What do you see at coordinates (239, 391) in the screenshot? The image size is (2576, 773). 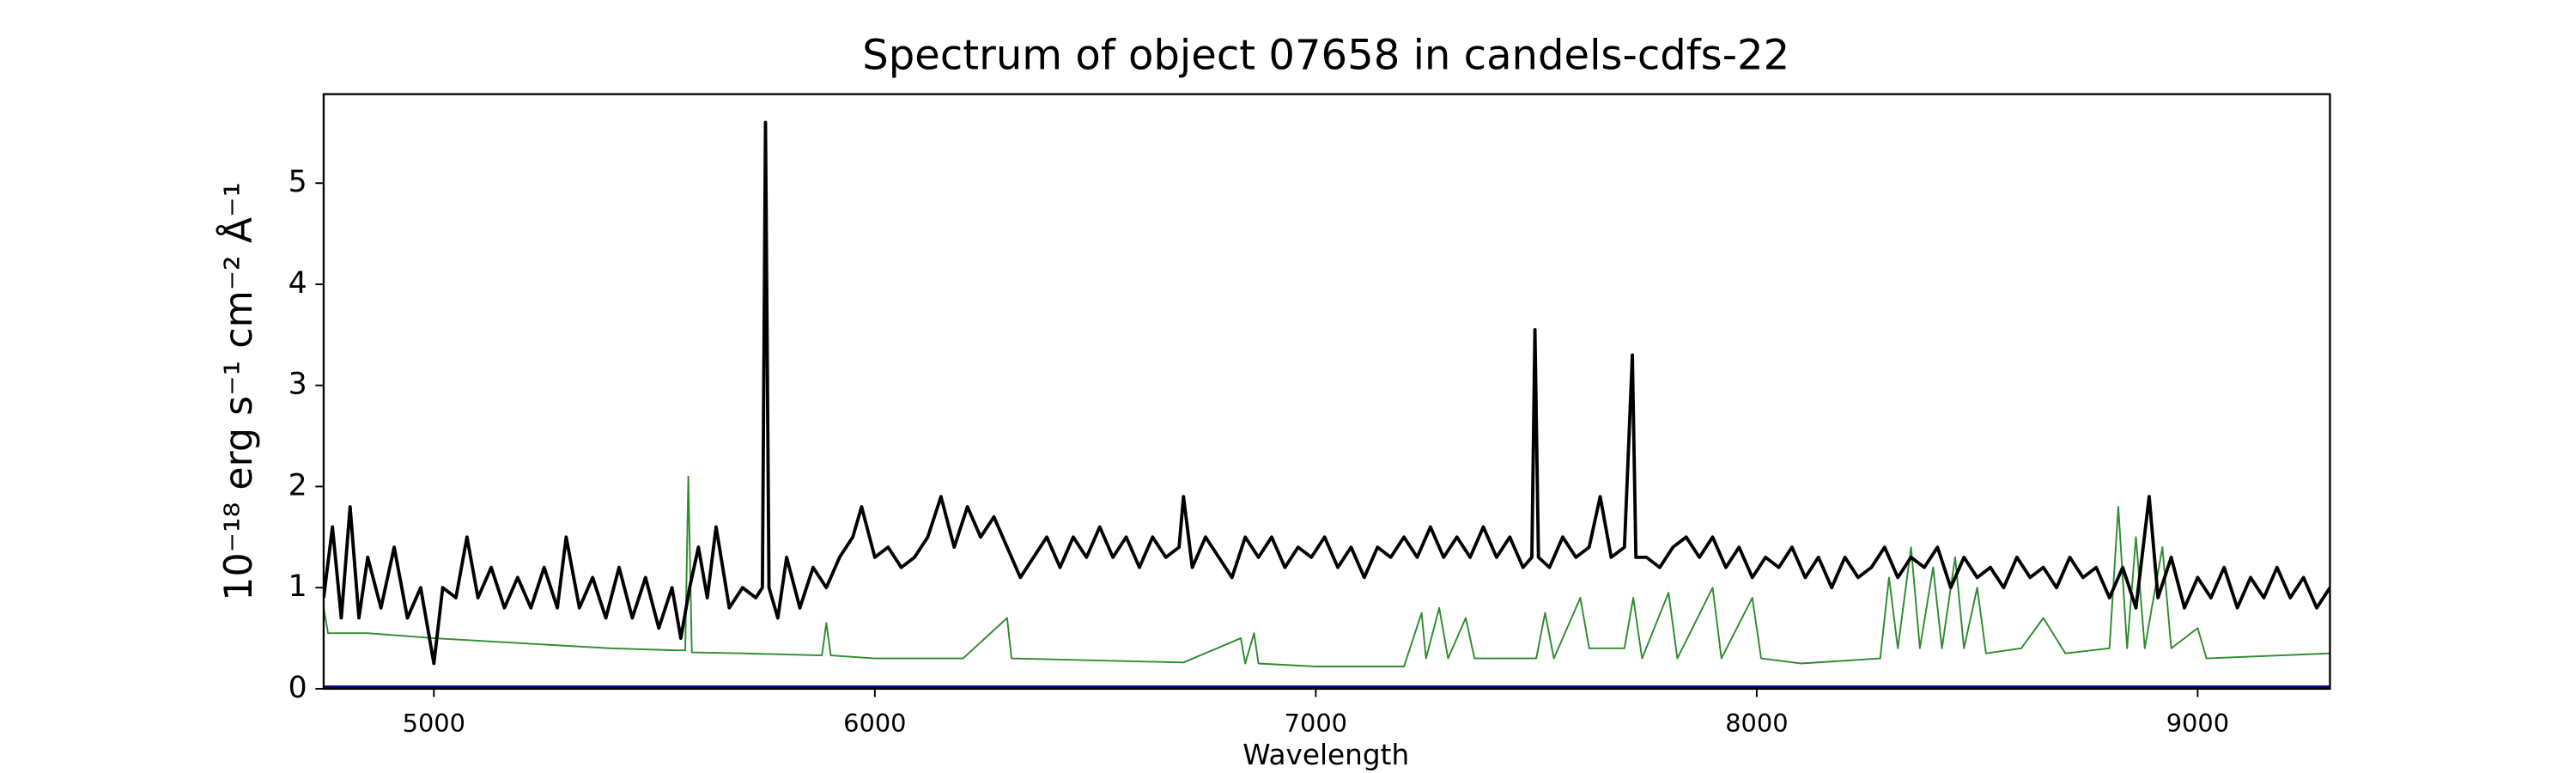 I see `y-axis-label: 10⁻¹⁸ erg s⁻¹ cm⁻² Å⁻¹` at bounding box center [239, 391].